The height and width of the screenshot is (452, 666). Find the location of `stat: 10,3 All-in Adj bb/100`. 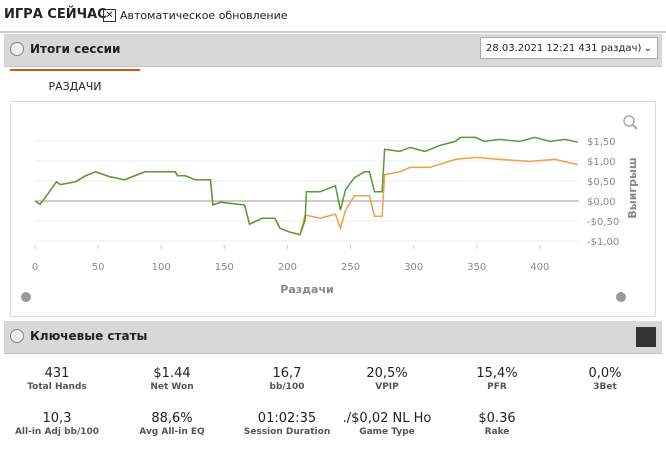

stat: 10,3 All-in Adj bb/100 is located at coordinates (57, 424).